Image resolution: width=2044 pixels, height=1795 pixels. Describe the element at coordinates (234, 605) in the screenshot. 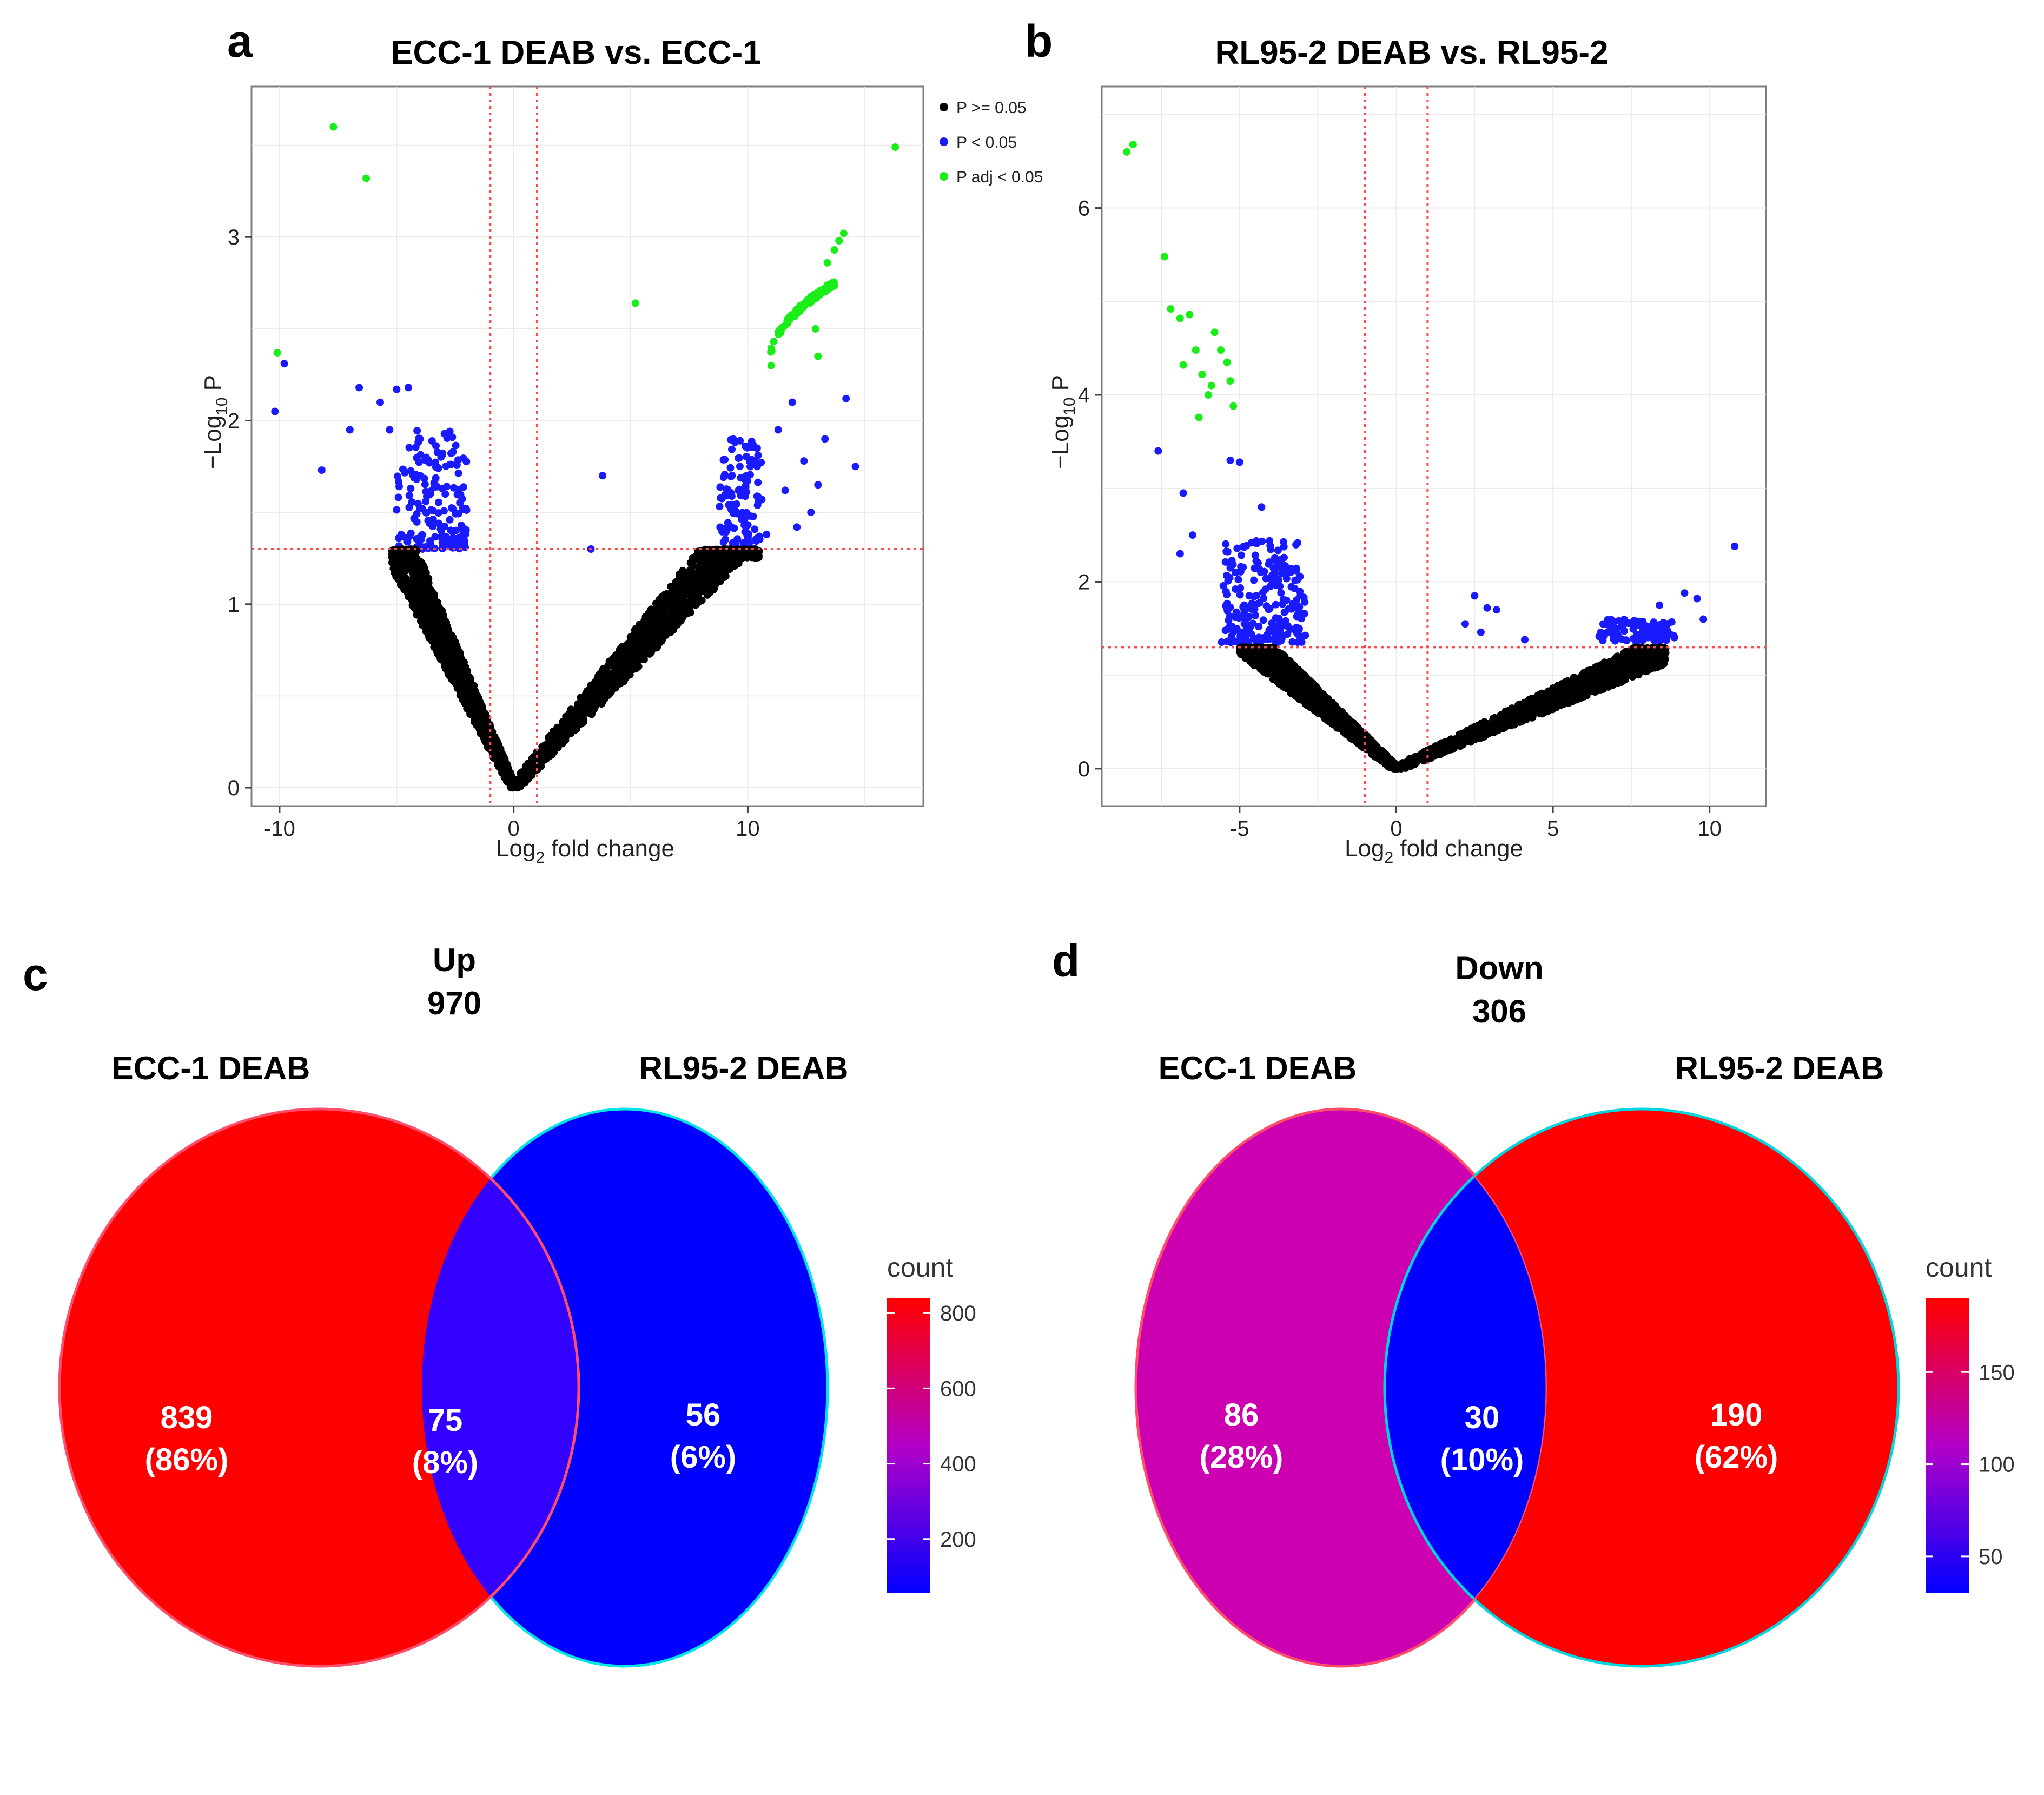

I see `y-tick-label: 1` at that location.